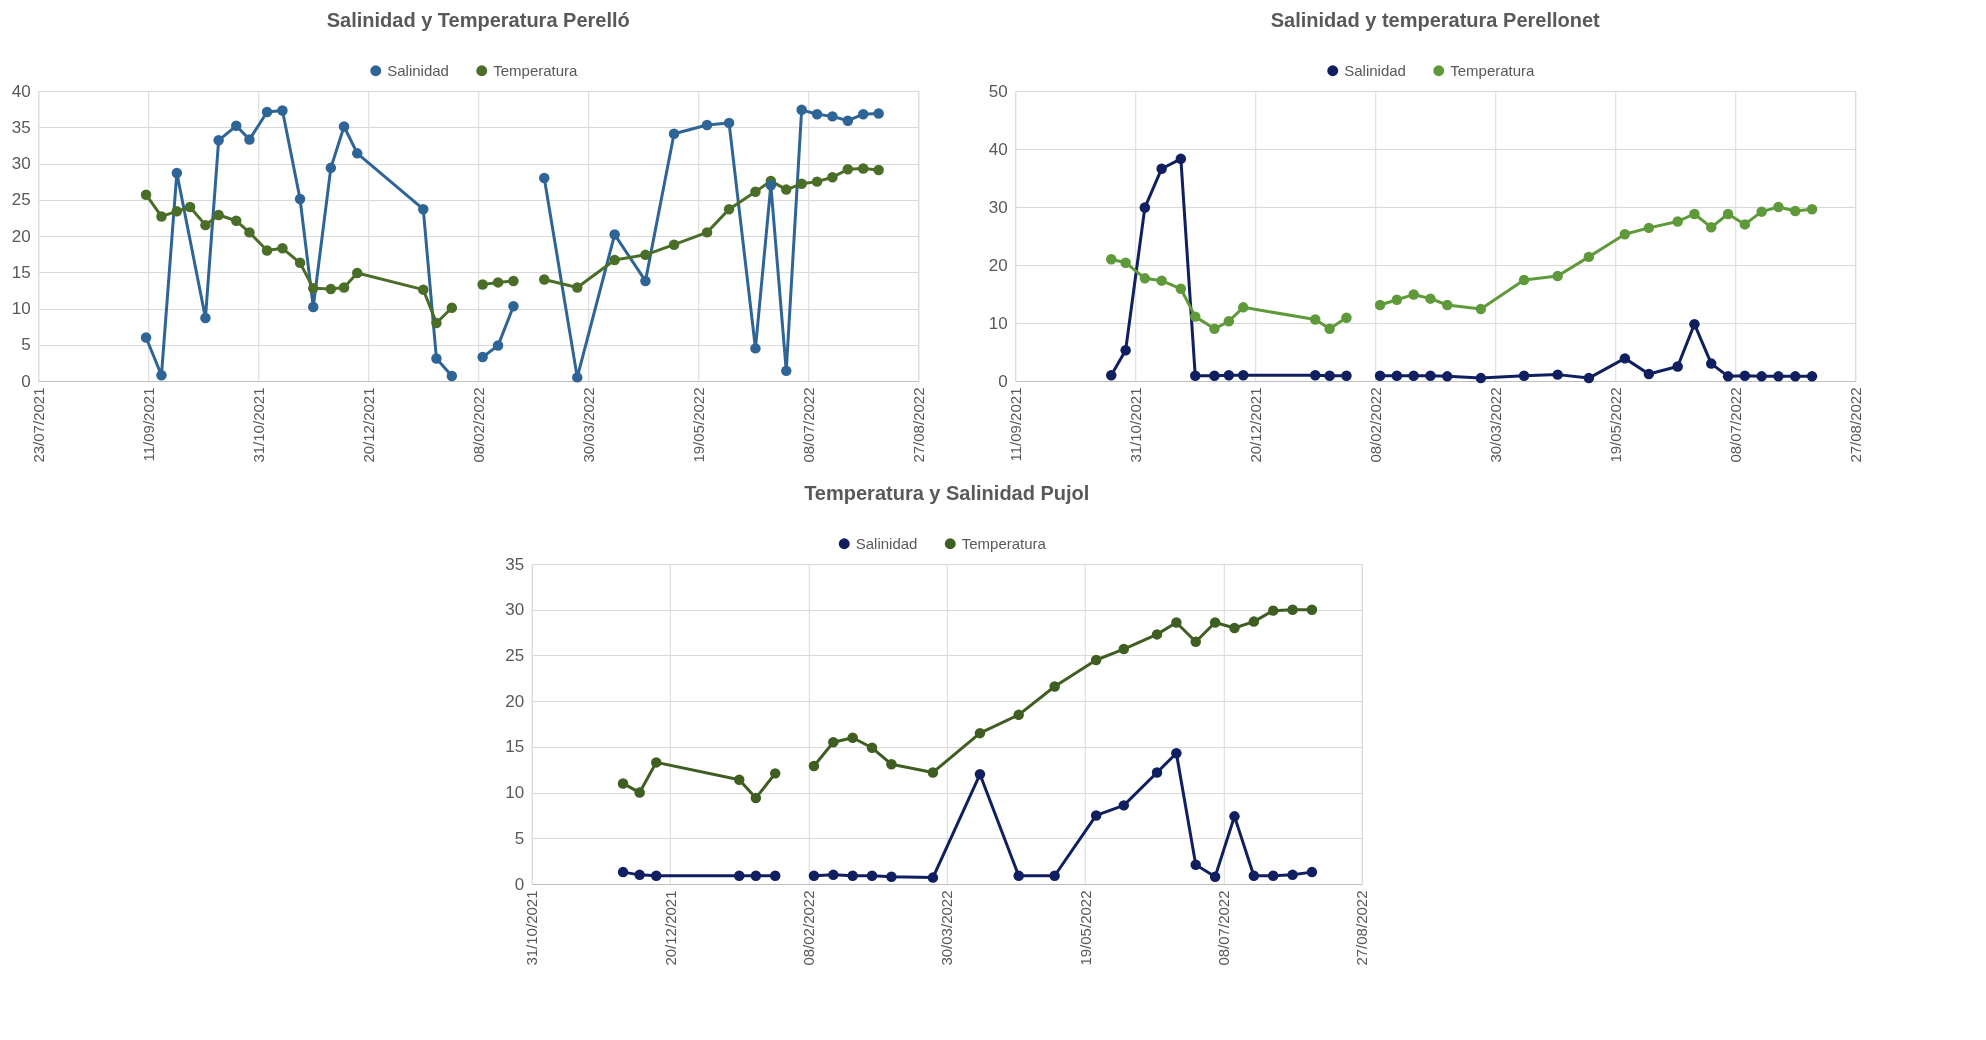 This screenshot has width=1986, height=1040. What do you see at coordinates (588, 425) in the screenshot?
I see `x-tick-label: 30/03/2022` at bounding box center [588, 425].